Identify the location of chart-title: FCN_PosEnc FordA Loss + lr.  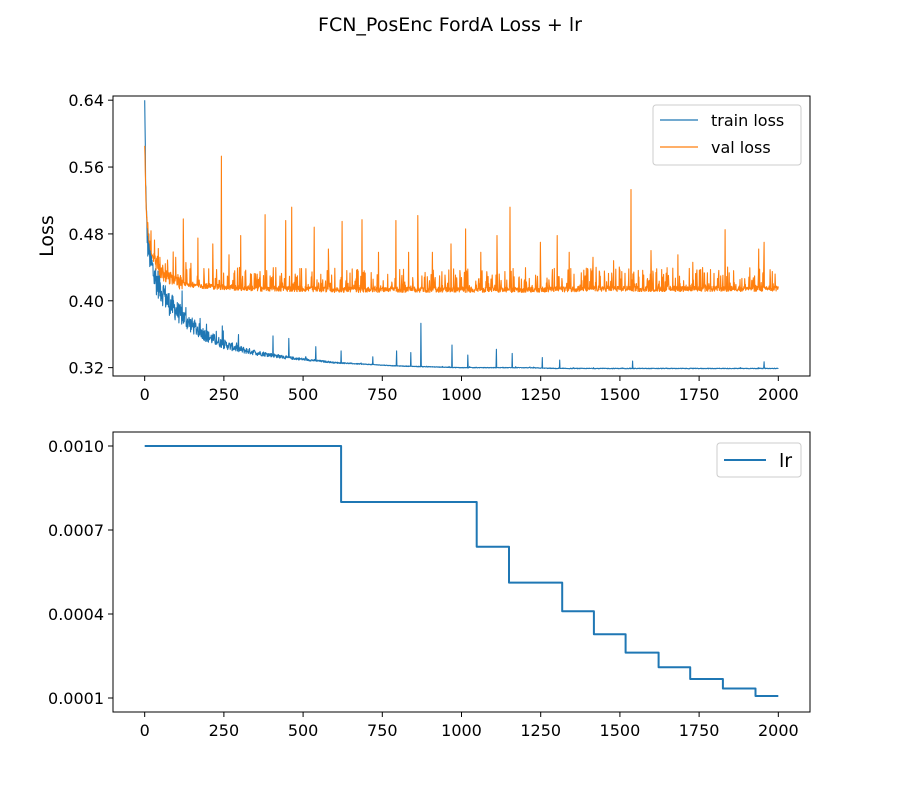
(450, 25).